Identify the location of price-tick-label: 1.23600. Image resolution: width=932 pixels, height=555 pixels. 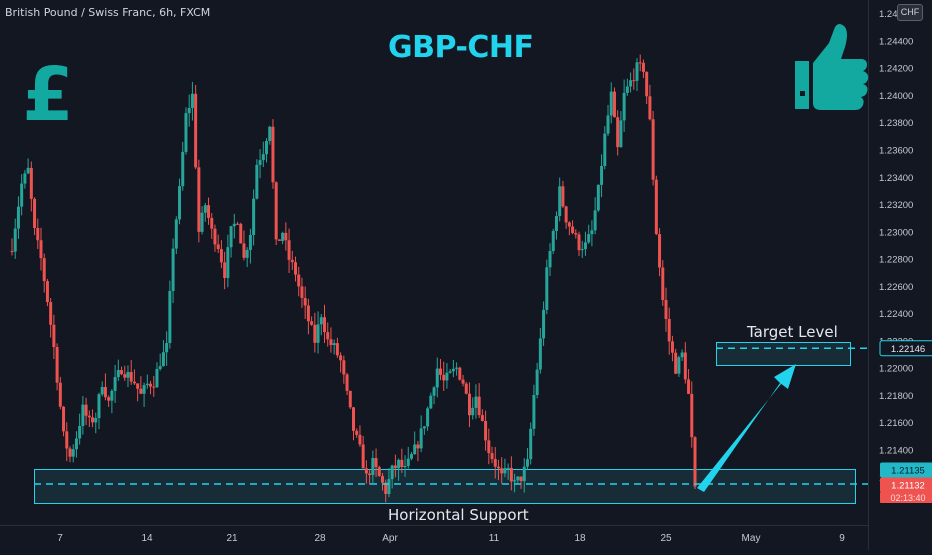
(896, 151).